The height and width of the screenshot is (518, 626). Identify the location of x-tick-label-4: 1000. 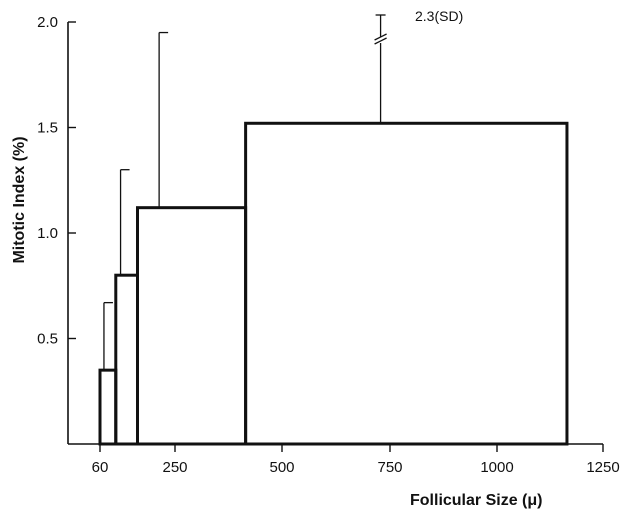
(496, 467).